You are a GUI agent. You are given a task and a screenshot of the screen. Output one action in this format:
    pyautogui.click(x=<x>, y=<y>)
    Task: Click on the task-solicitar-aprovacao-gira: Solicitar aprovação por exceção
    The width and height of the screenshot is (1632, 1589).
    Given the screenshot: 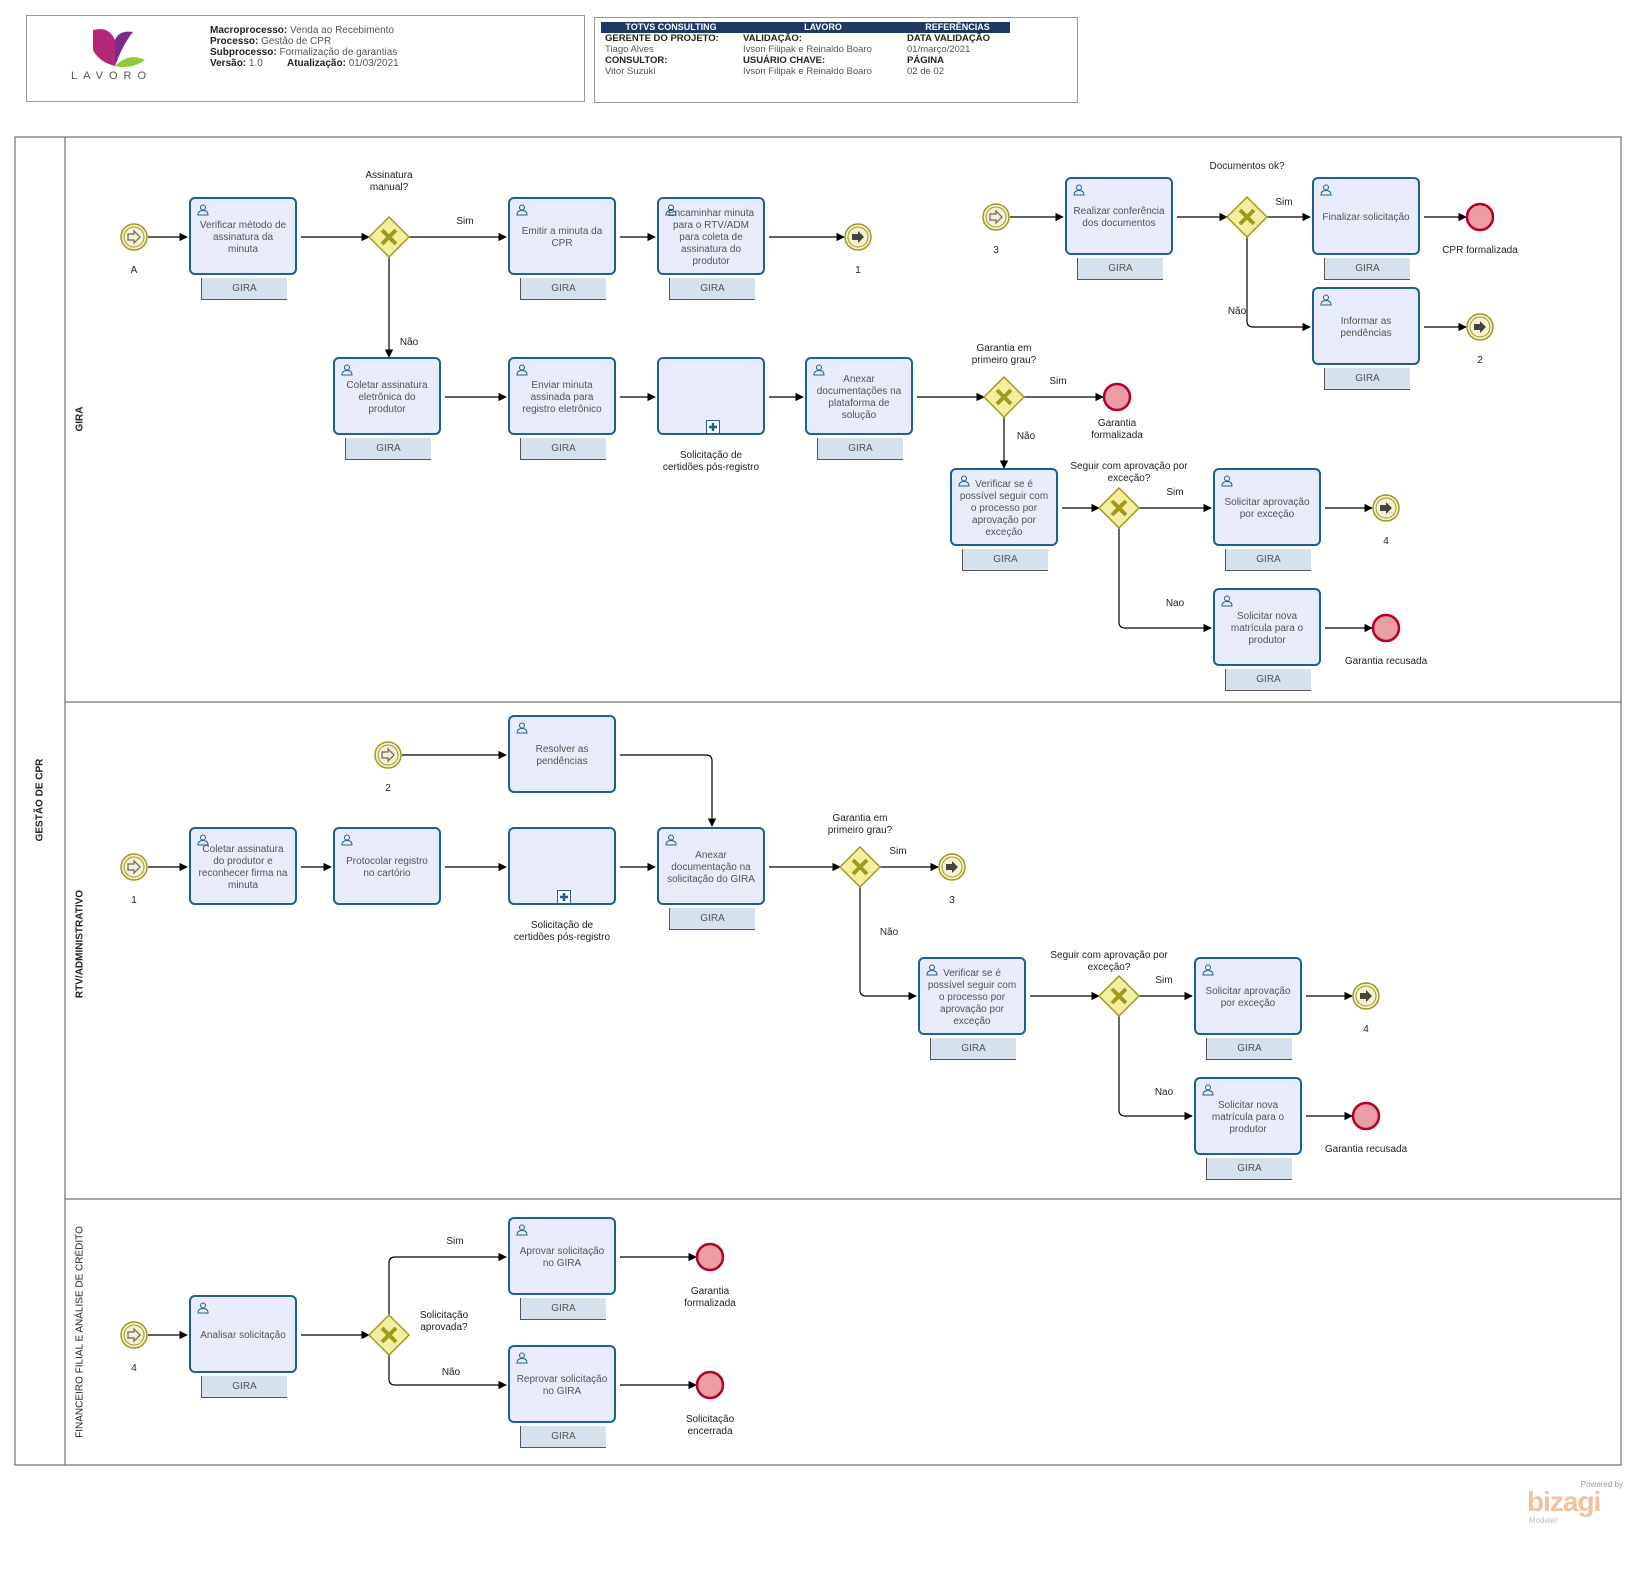 What is the action you would take?
    pyautogui.click(x=1267, y=507)
    